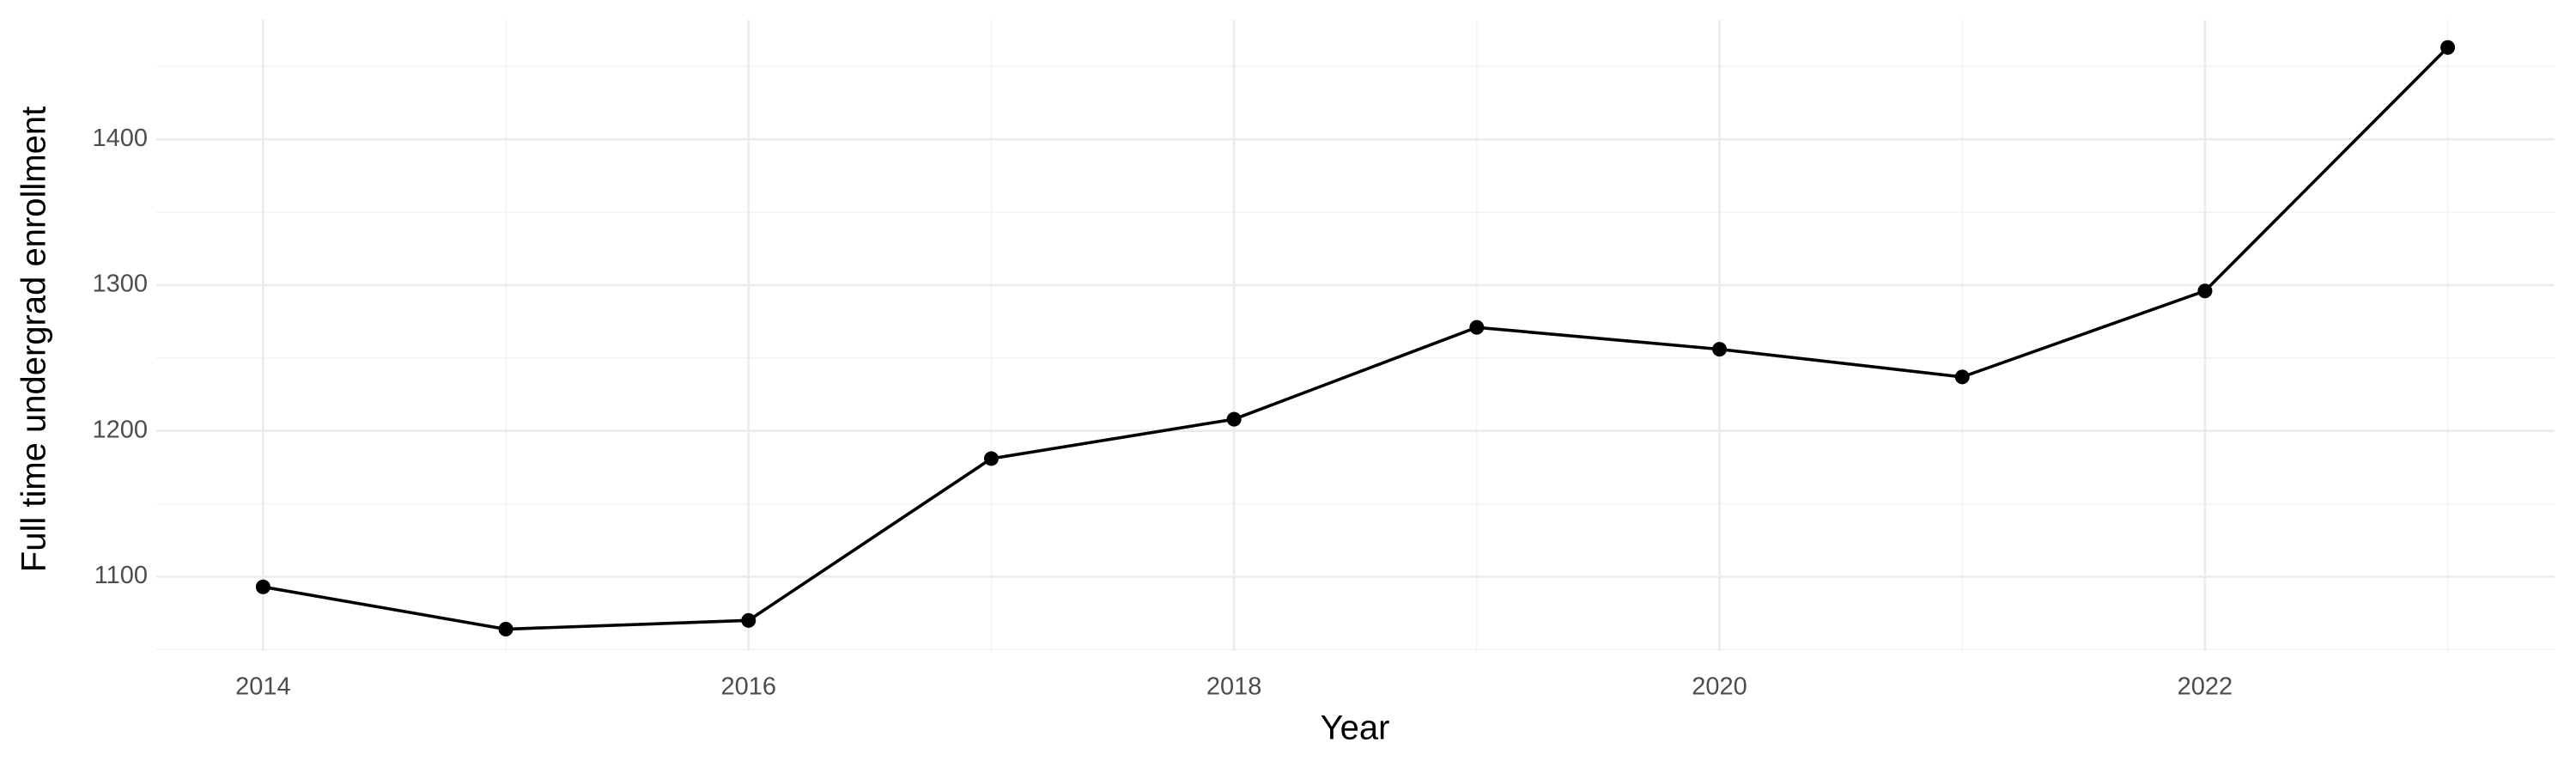 Image resolution: width=2576 pixels, height=773 pixels. I want to click on y-axis-title: Full time undergrad enrollment, so click(34, 339).